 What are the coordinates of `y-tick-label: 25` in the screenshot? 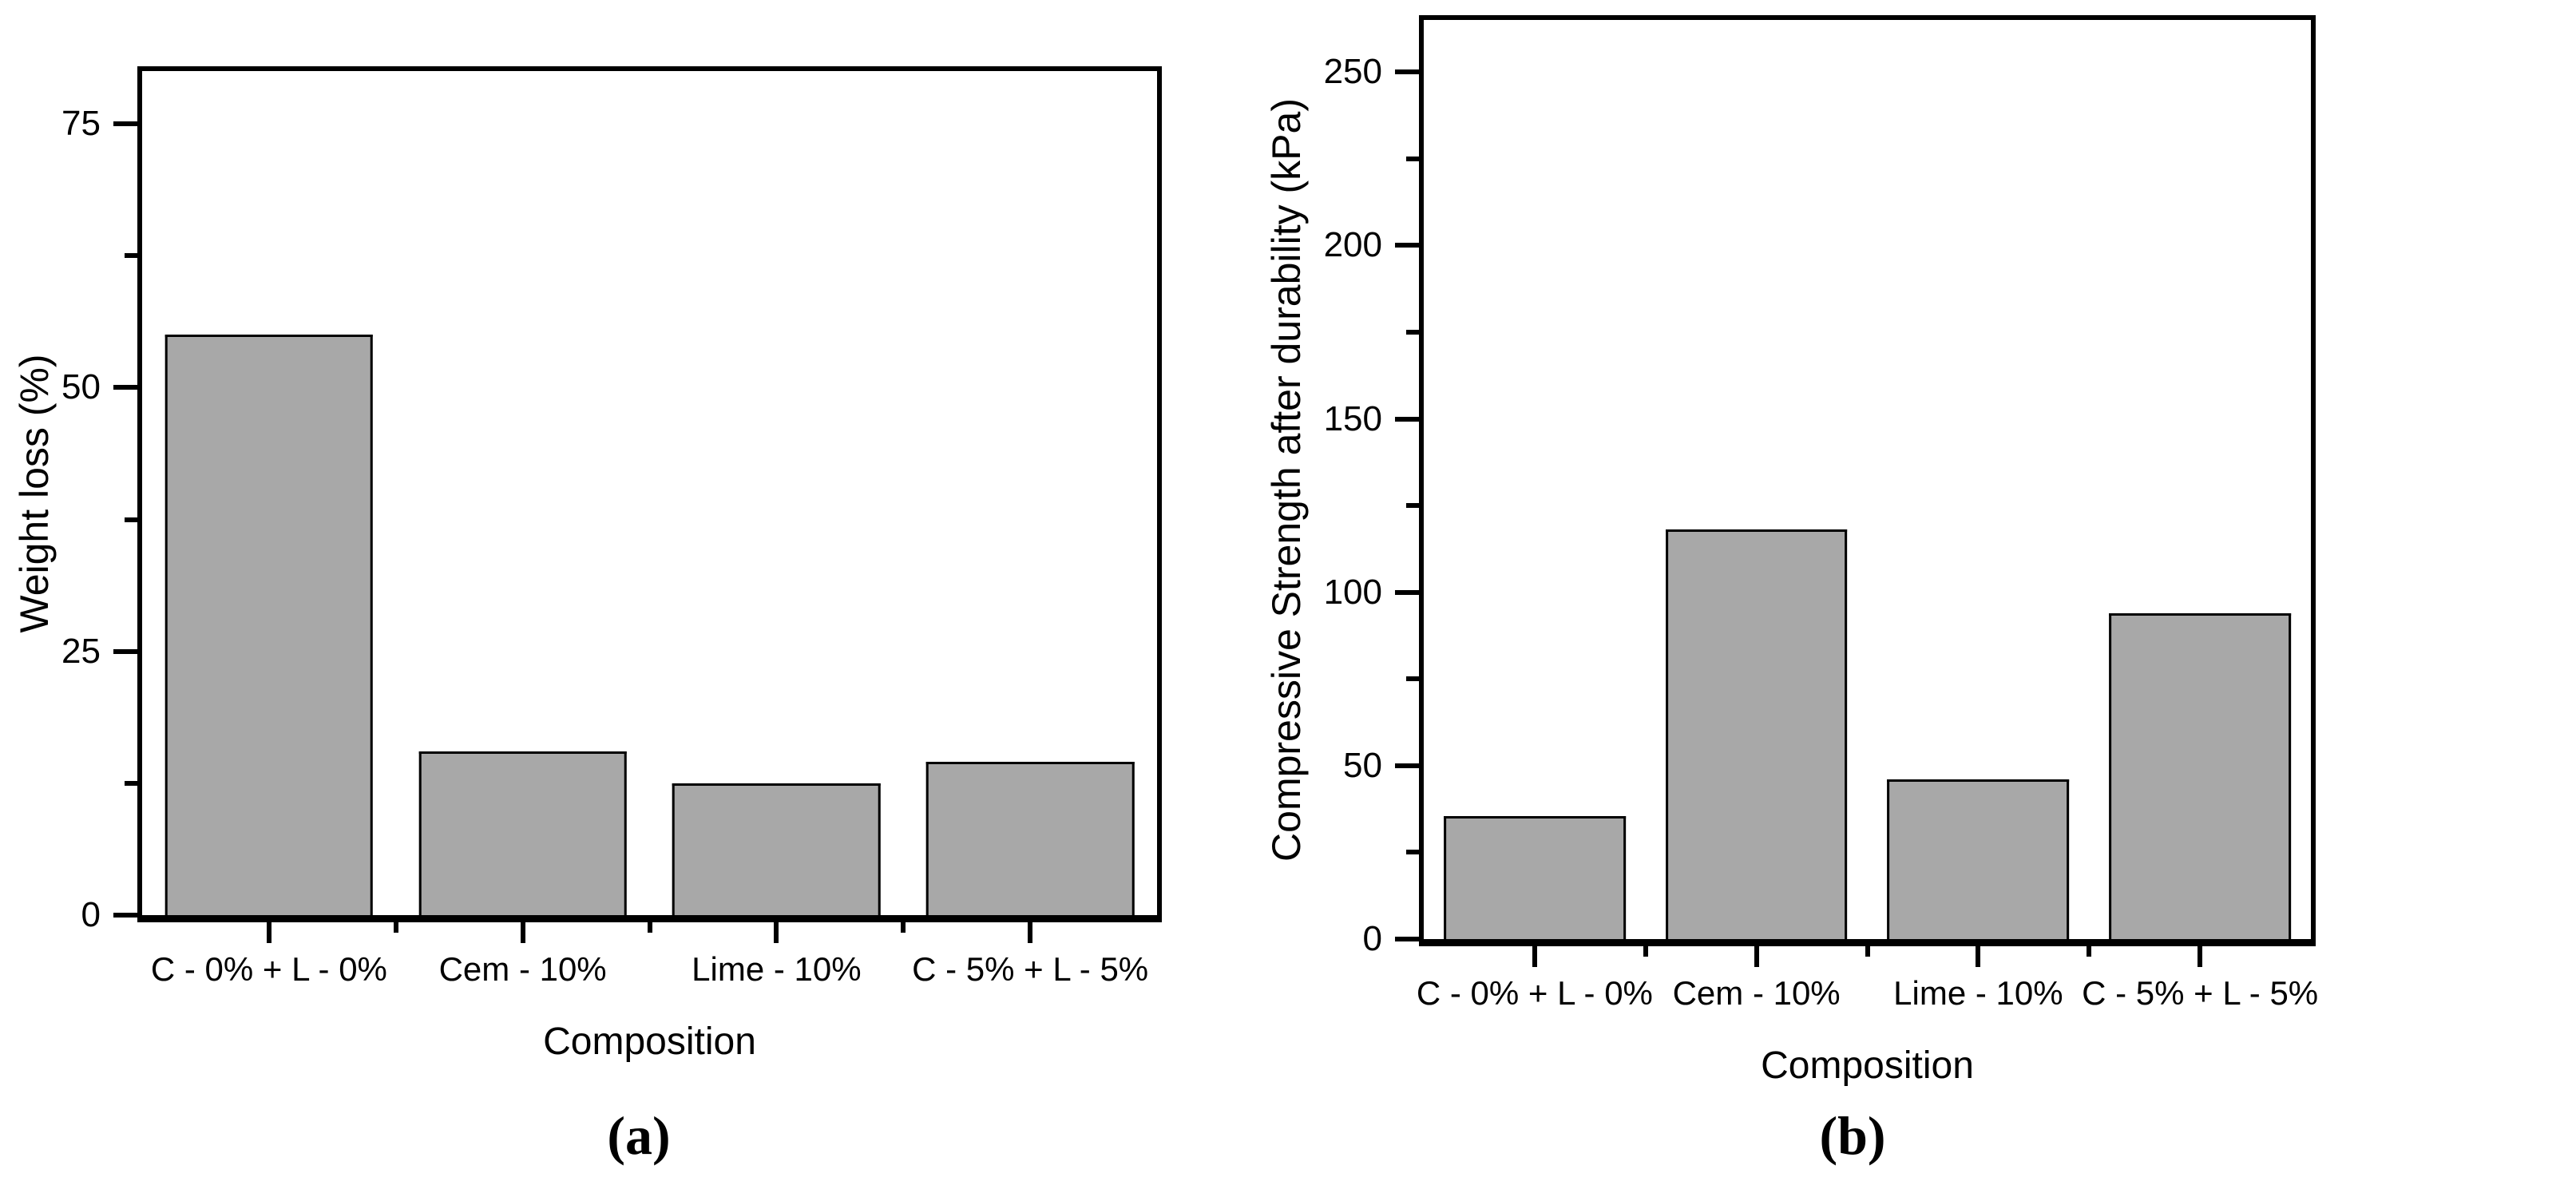 It's located at (81, 651).